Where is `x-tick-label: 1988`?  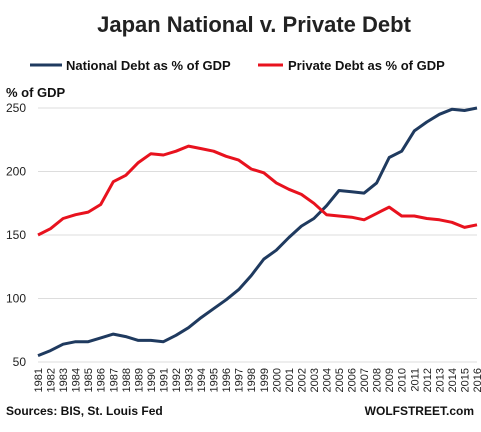 x-tick-label: 1988 is located at coordinates (127, 380).